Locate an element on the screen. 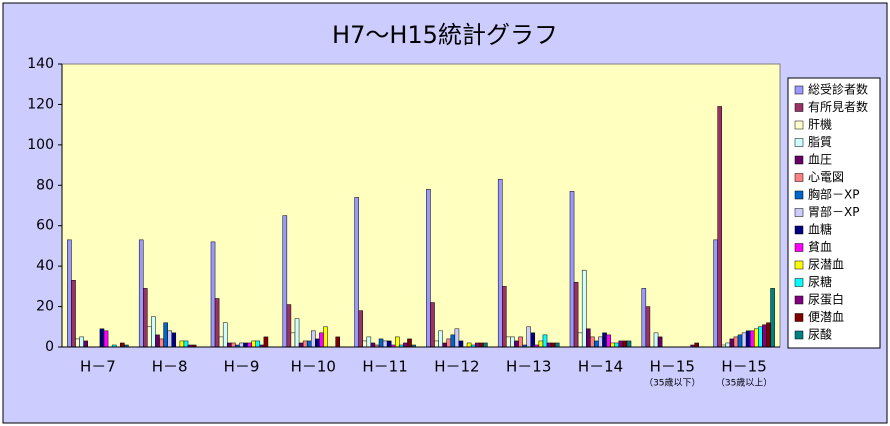 The image size is (890, 426). legend-label: 尿蛋白 is located at coordinates (826, 299).